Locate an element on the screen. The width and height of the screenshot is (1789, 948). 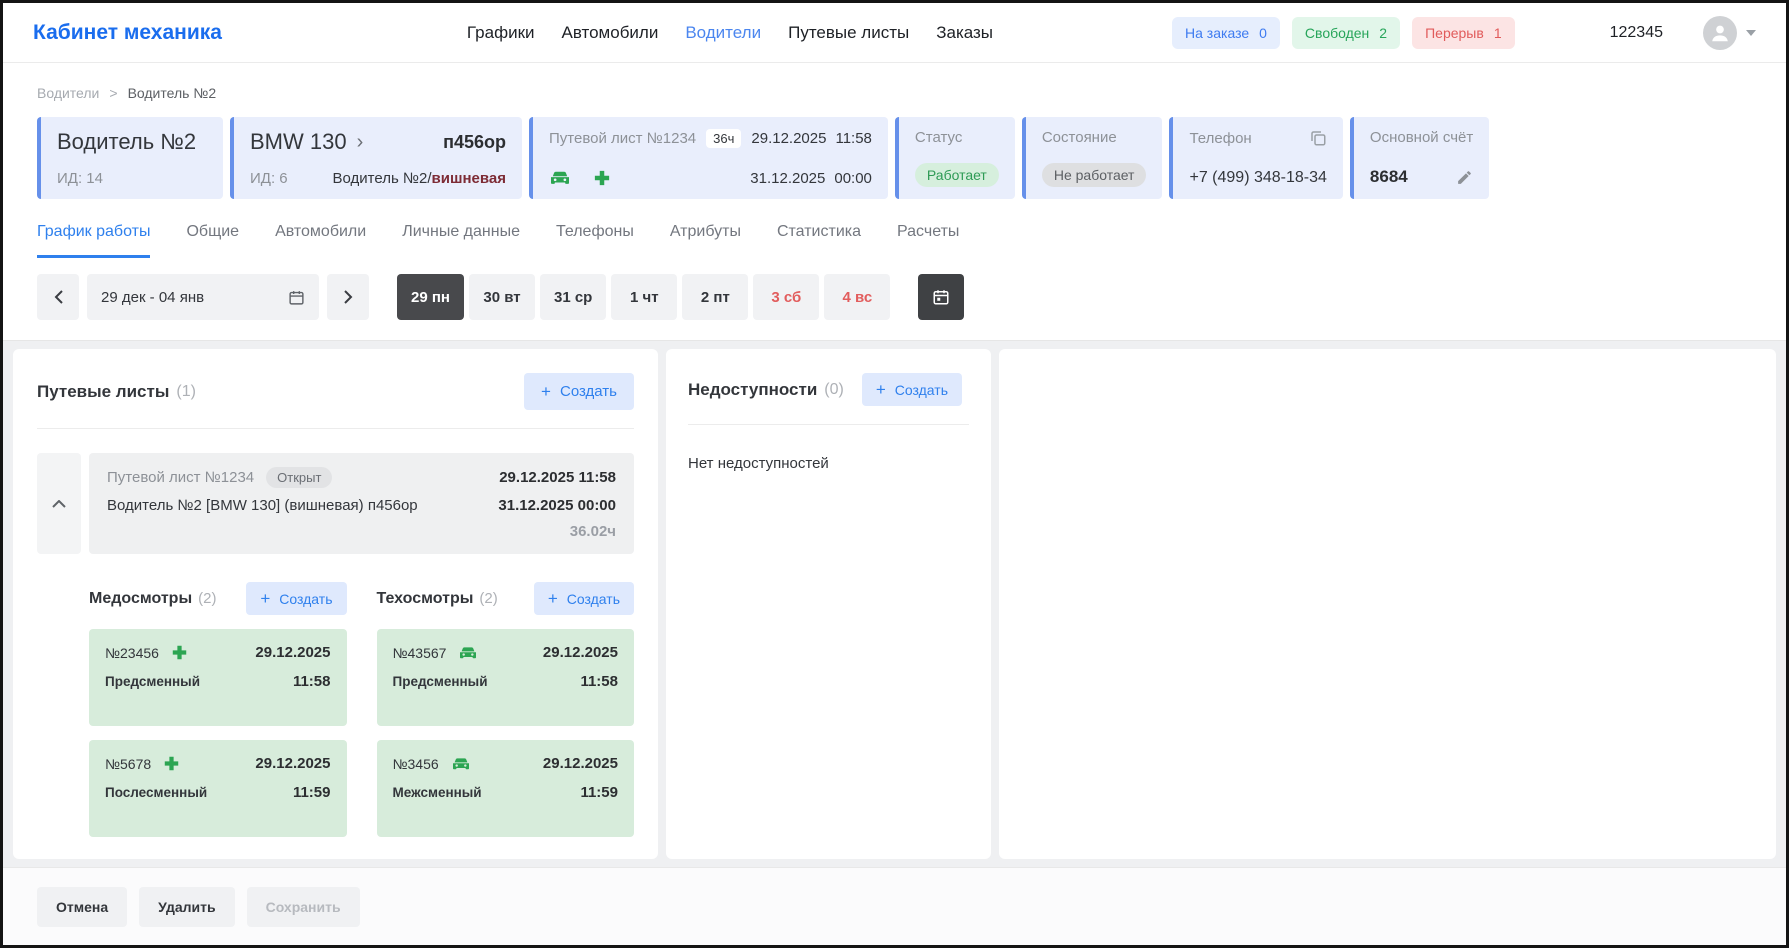
day-button-fri: 2 пт is located at coordinates (715, 297).